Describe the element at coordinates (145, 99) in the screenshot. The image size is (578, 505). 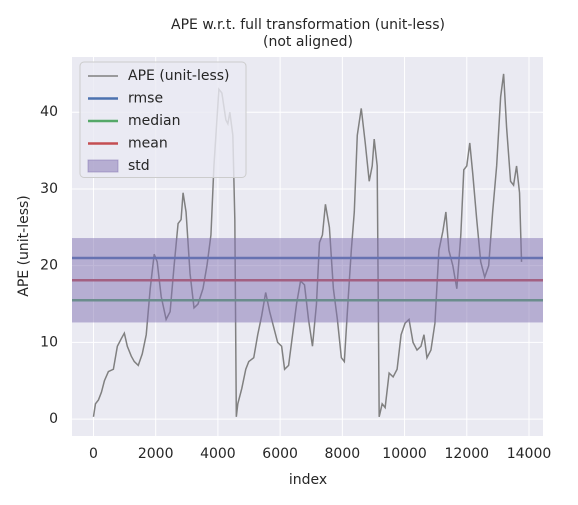
I see `legend-label: rmse` at that location.